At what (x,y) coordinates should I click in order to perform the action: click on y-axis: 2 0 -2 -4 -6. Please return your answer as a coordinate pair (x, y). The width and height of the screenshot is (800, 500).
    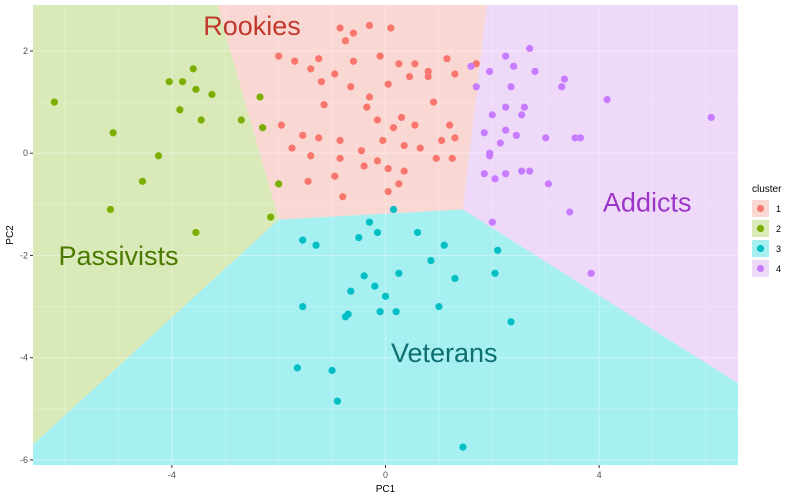
    Looking at the image, I should click on (26, 255).